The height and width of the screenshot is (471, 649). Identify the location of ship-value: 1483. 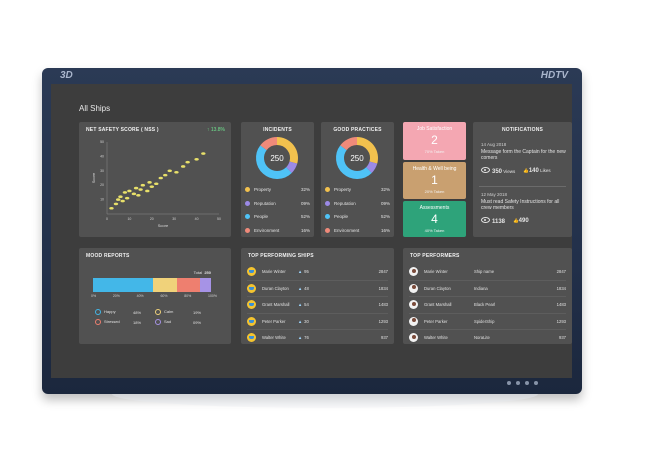
(383, 305).